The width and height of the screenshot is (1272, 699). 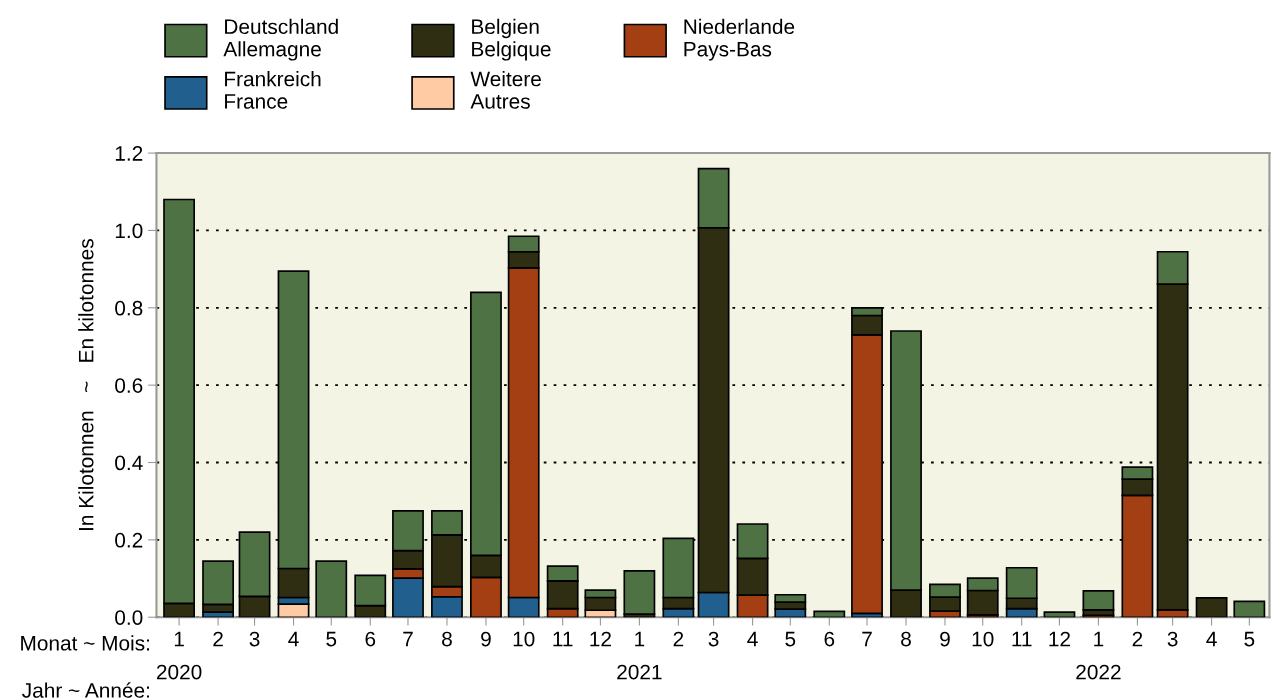 What do you see at coordinates (273, 90) in the screenshot?
I see `legend-label: Frankreich France` at bounding box center [273, 90].